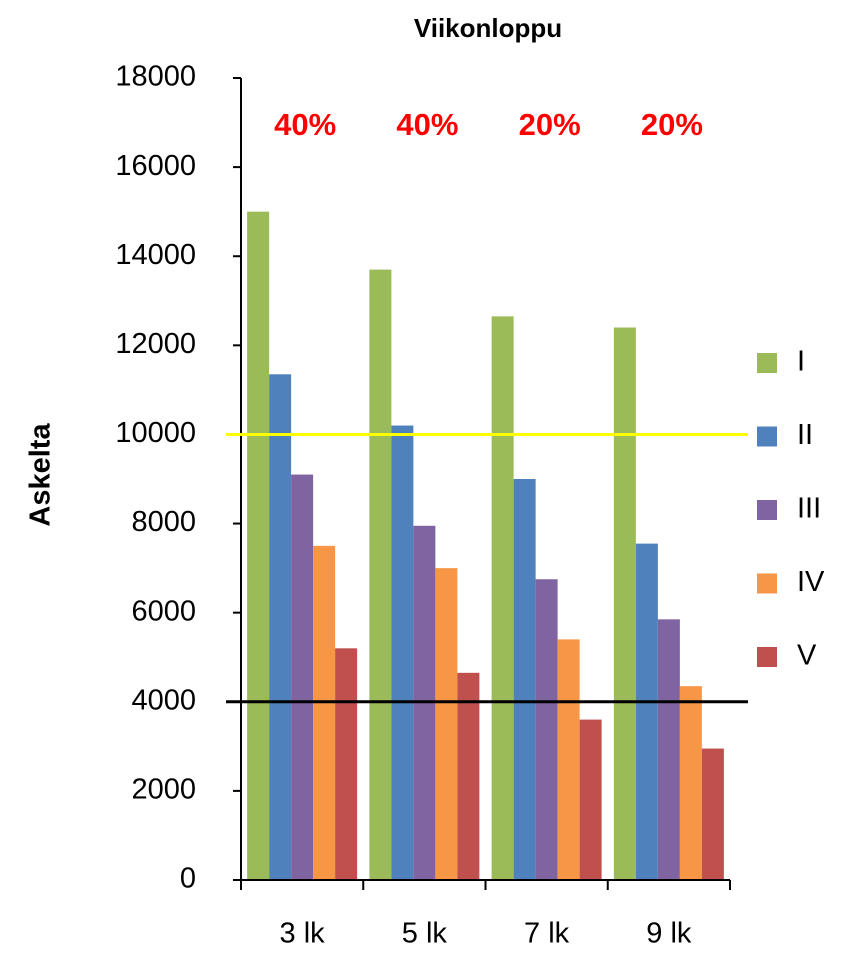 The height and width of the screenshot is (961, 854). I want to click on y-tick-label: 10000, so click(155, 433).